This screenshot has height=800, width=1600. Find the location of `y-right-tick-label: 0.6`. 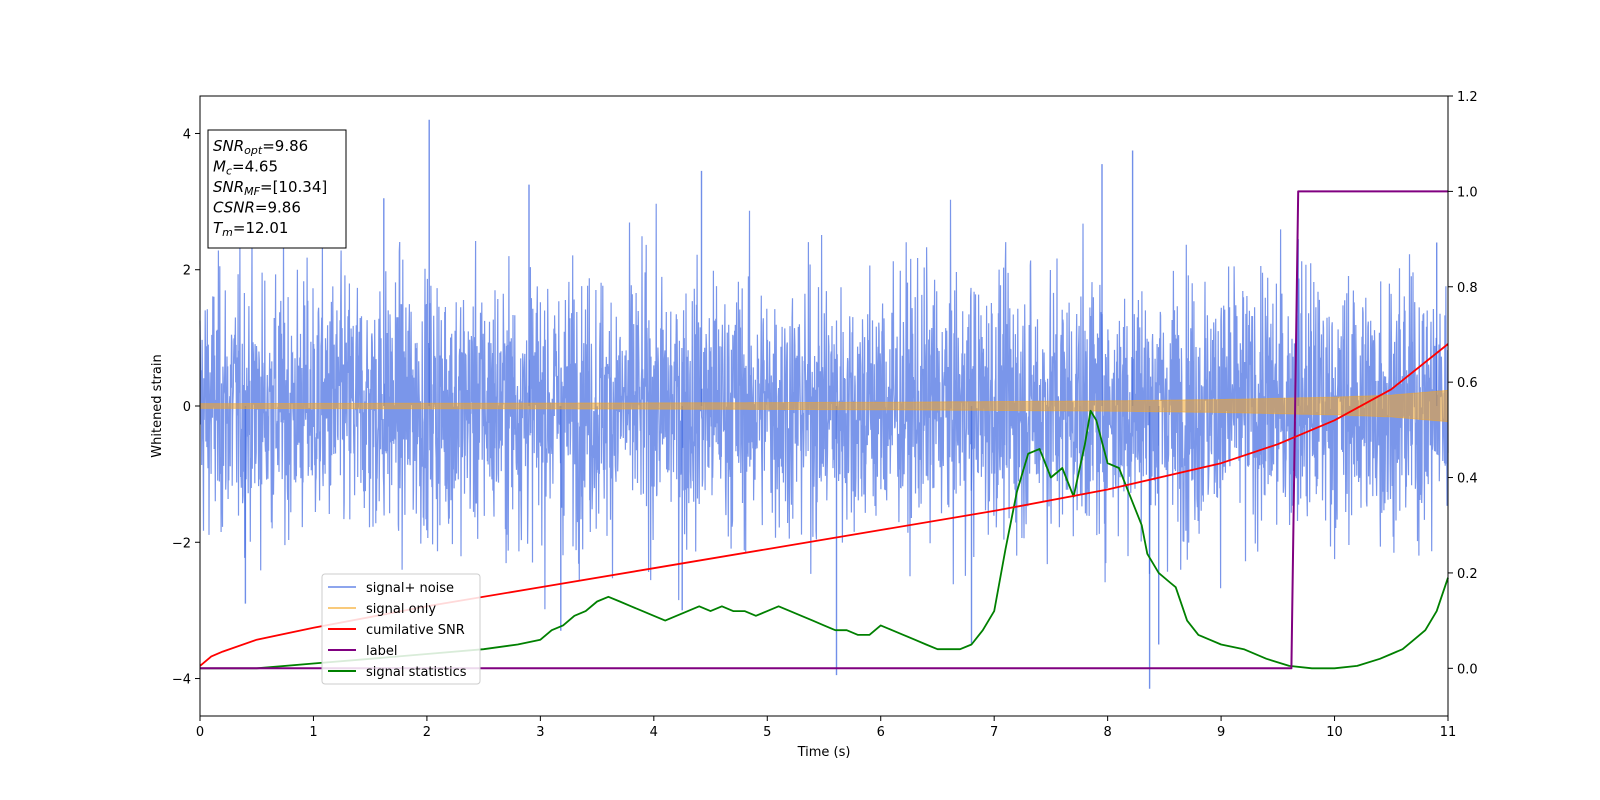

y-right-tick-label: 0.6 is located at coordinates (1467, 383).